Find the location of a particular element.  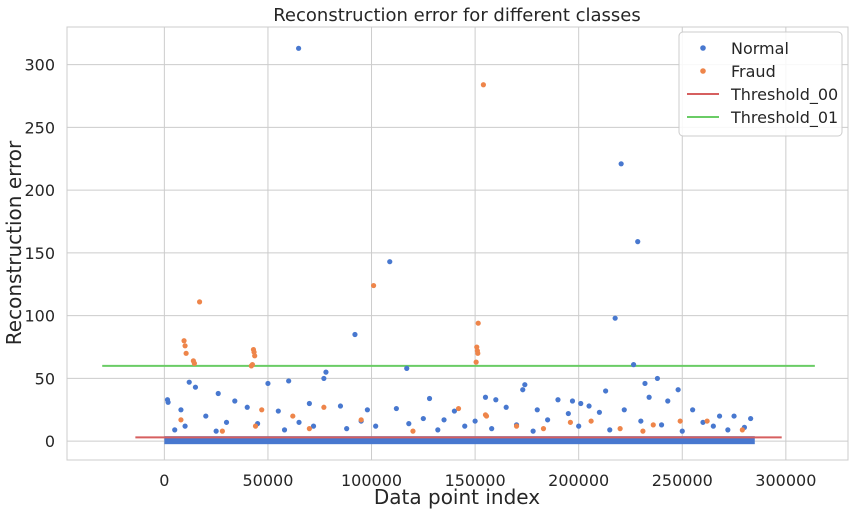

x-tick-label: 250000 is located at coordinates (682, 480).